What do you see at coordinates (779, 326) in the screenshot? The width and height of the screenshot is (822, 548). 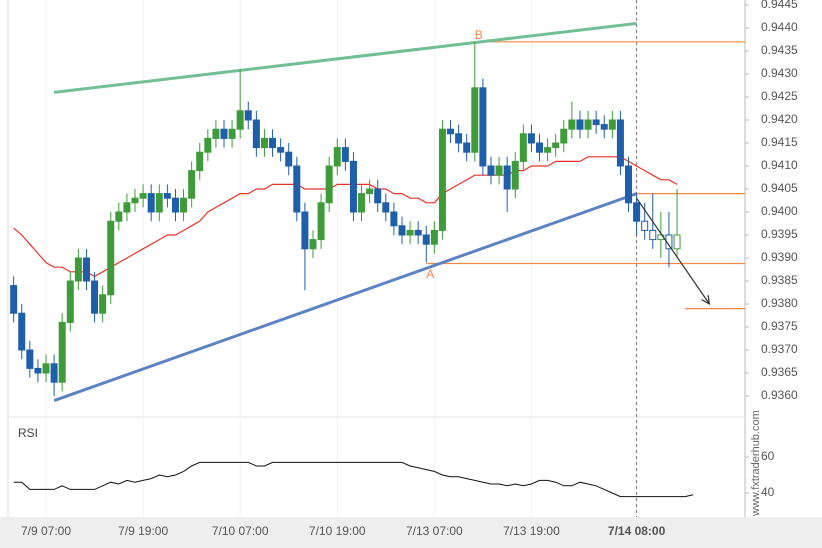 I see `y-tick-label: 0.9375` at bounding box center [779, 326].